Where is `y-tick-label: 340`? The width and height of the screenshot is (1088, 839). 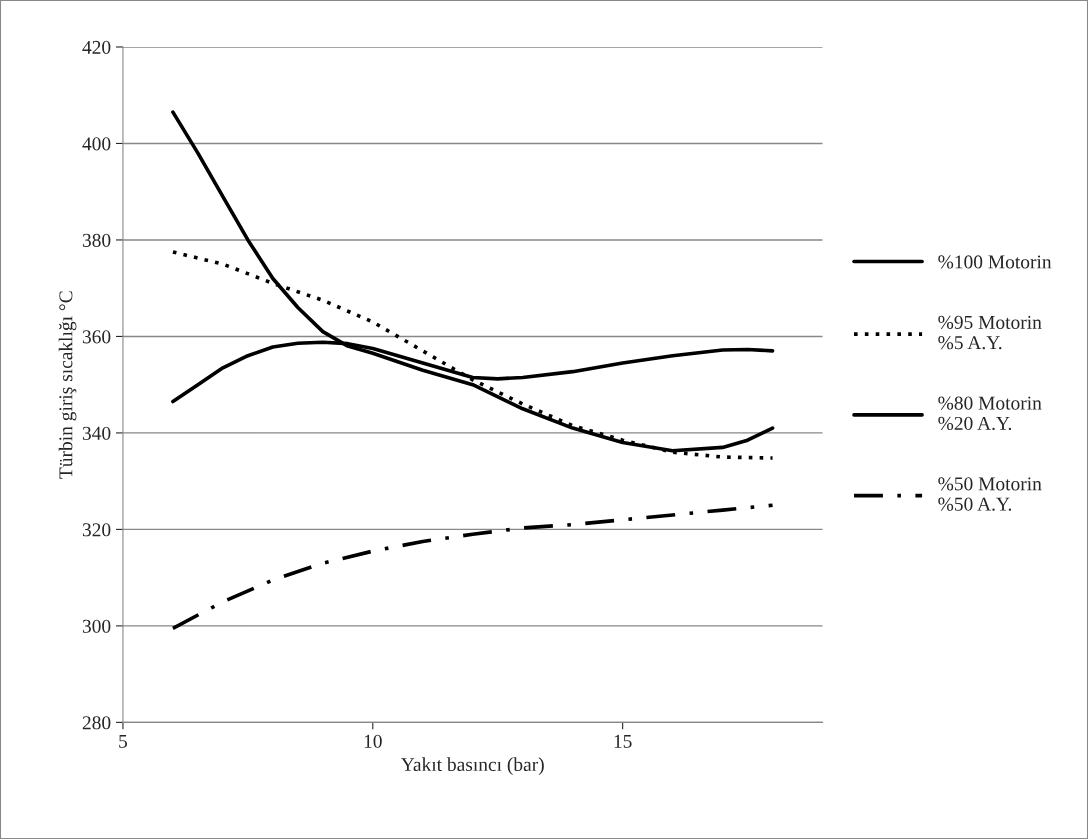 y-tick-label: 340 is located at coordinates (96, 433).